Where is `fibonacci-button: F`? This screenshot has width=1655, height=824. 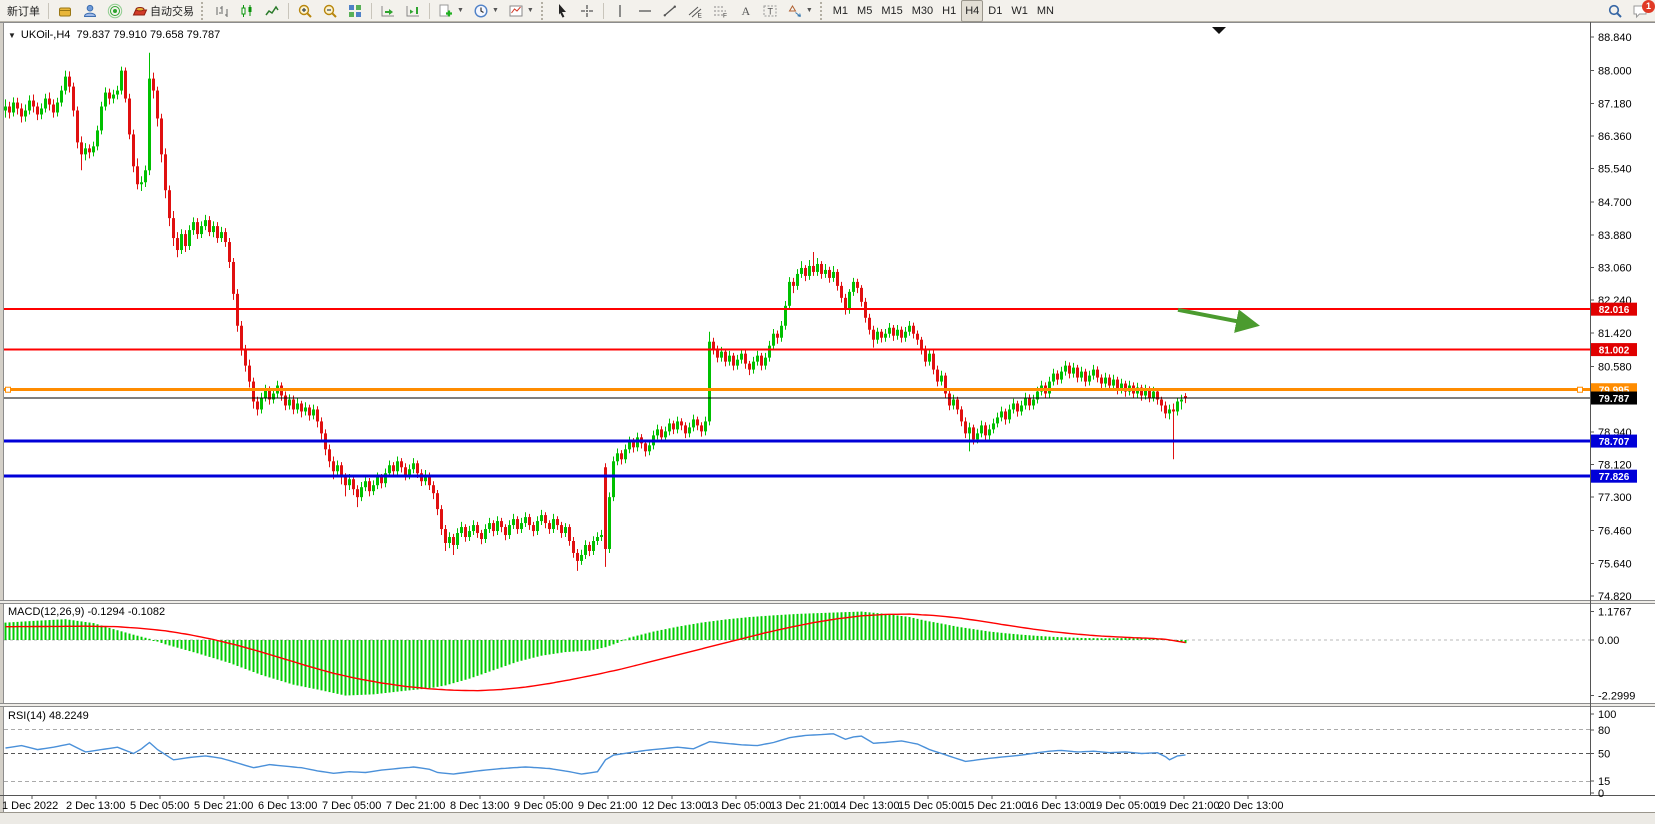
fibonacci-button: F is located at coordinates (720, 11).